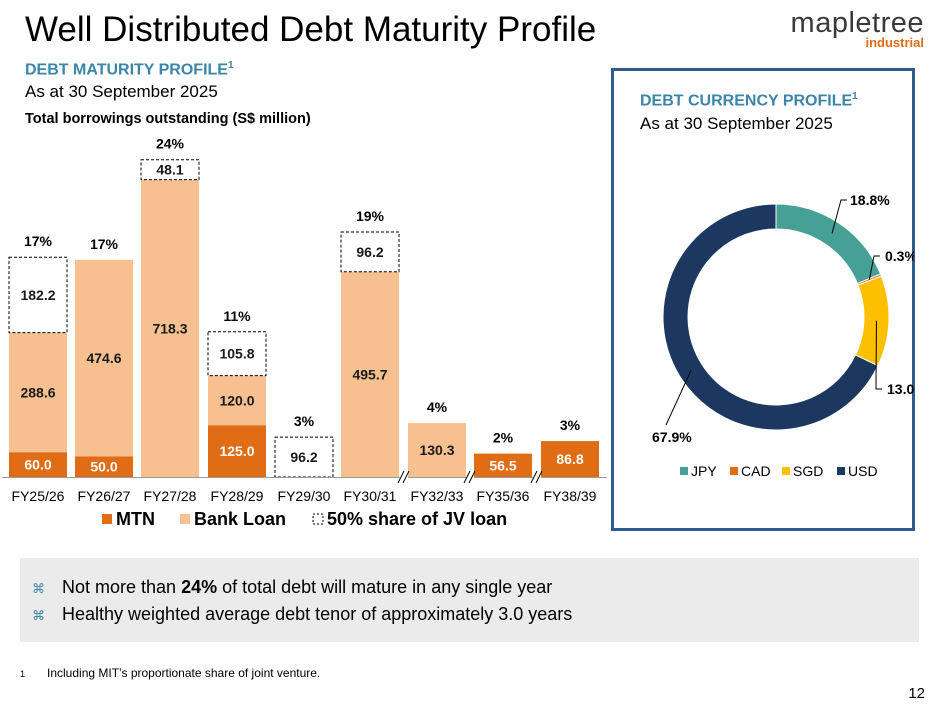  I want to click on bar-value-label: 288.6, so click(37, 392).